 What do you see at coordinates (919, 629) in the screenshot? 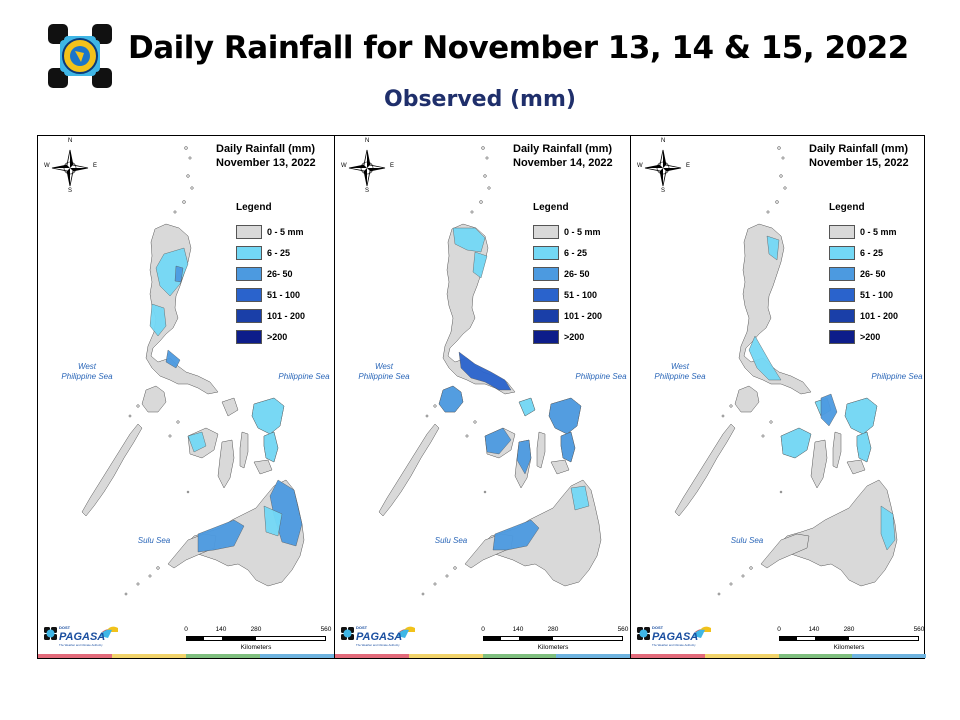
I see `scale-tick-label: 560` at bounding box center [919, 629].